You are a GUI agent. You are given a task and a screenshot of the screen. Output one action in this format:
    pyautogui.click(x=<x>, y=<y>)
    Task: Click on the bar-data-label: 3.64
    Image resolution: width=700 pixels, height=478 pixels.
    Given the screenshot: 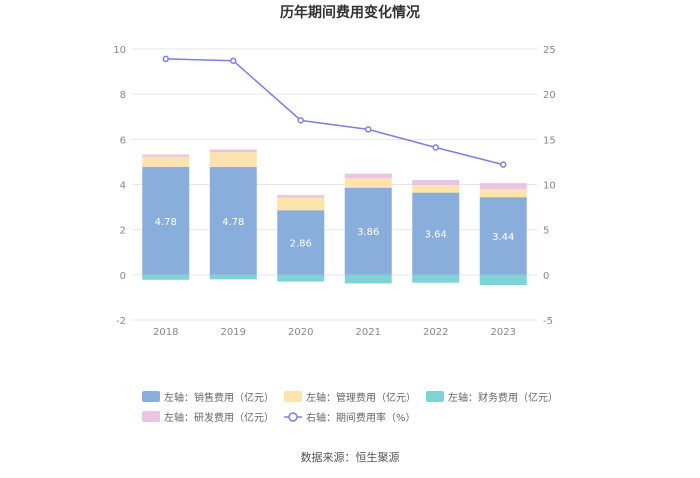 What is the action you would take?
    pyautogui.click(x=436, y=235)
    